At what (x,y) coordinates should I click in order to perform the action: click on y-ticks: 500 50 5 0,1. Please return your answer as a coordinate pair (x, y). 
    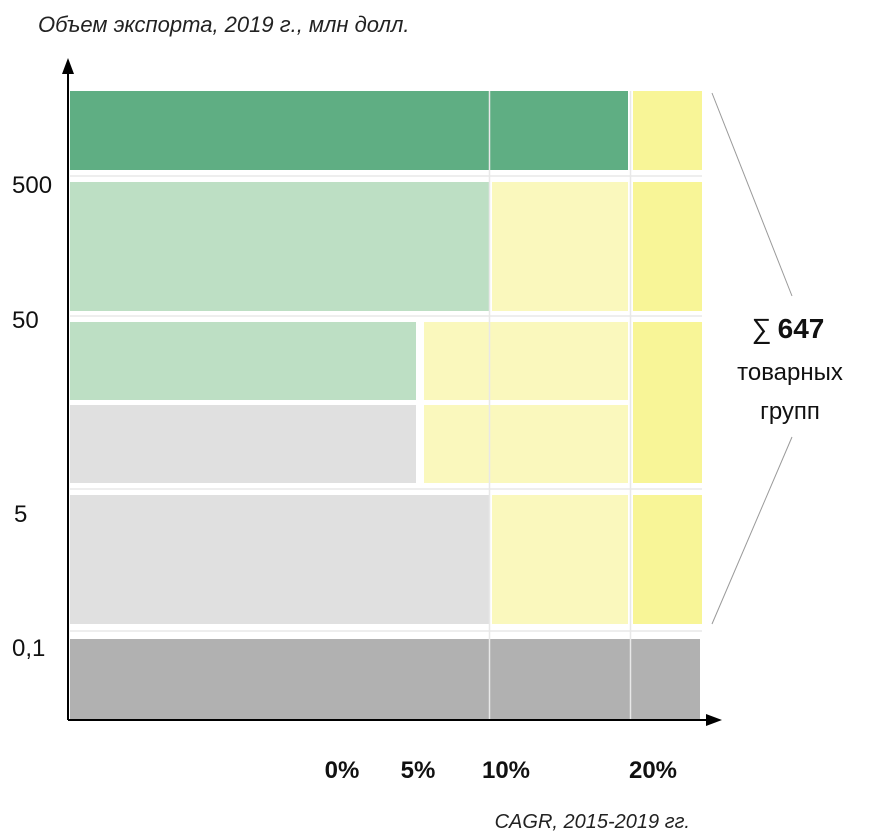
    Looking at the image, I should click on (32, 417).